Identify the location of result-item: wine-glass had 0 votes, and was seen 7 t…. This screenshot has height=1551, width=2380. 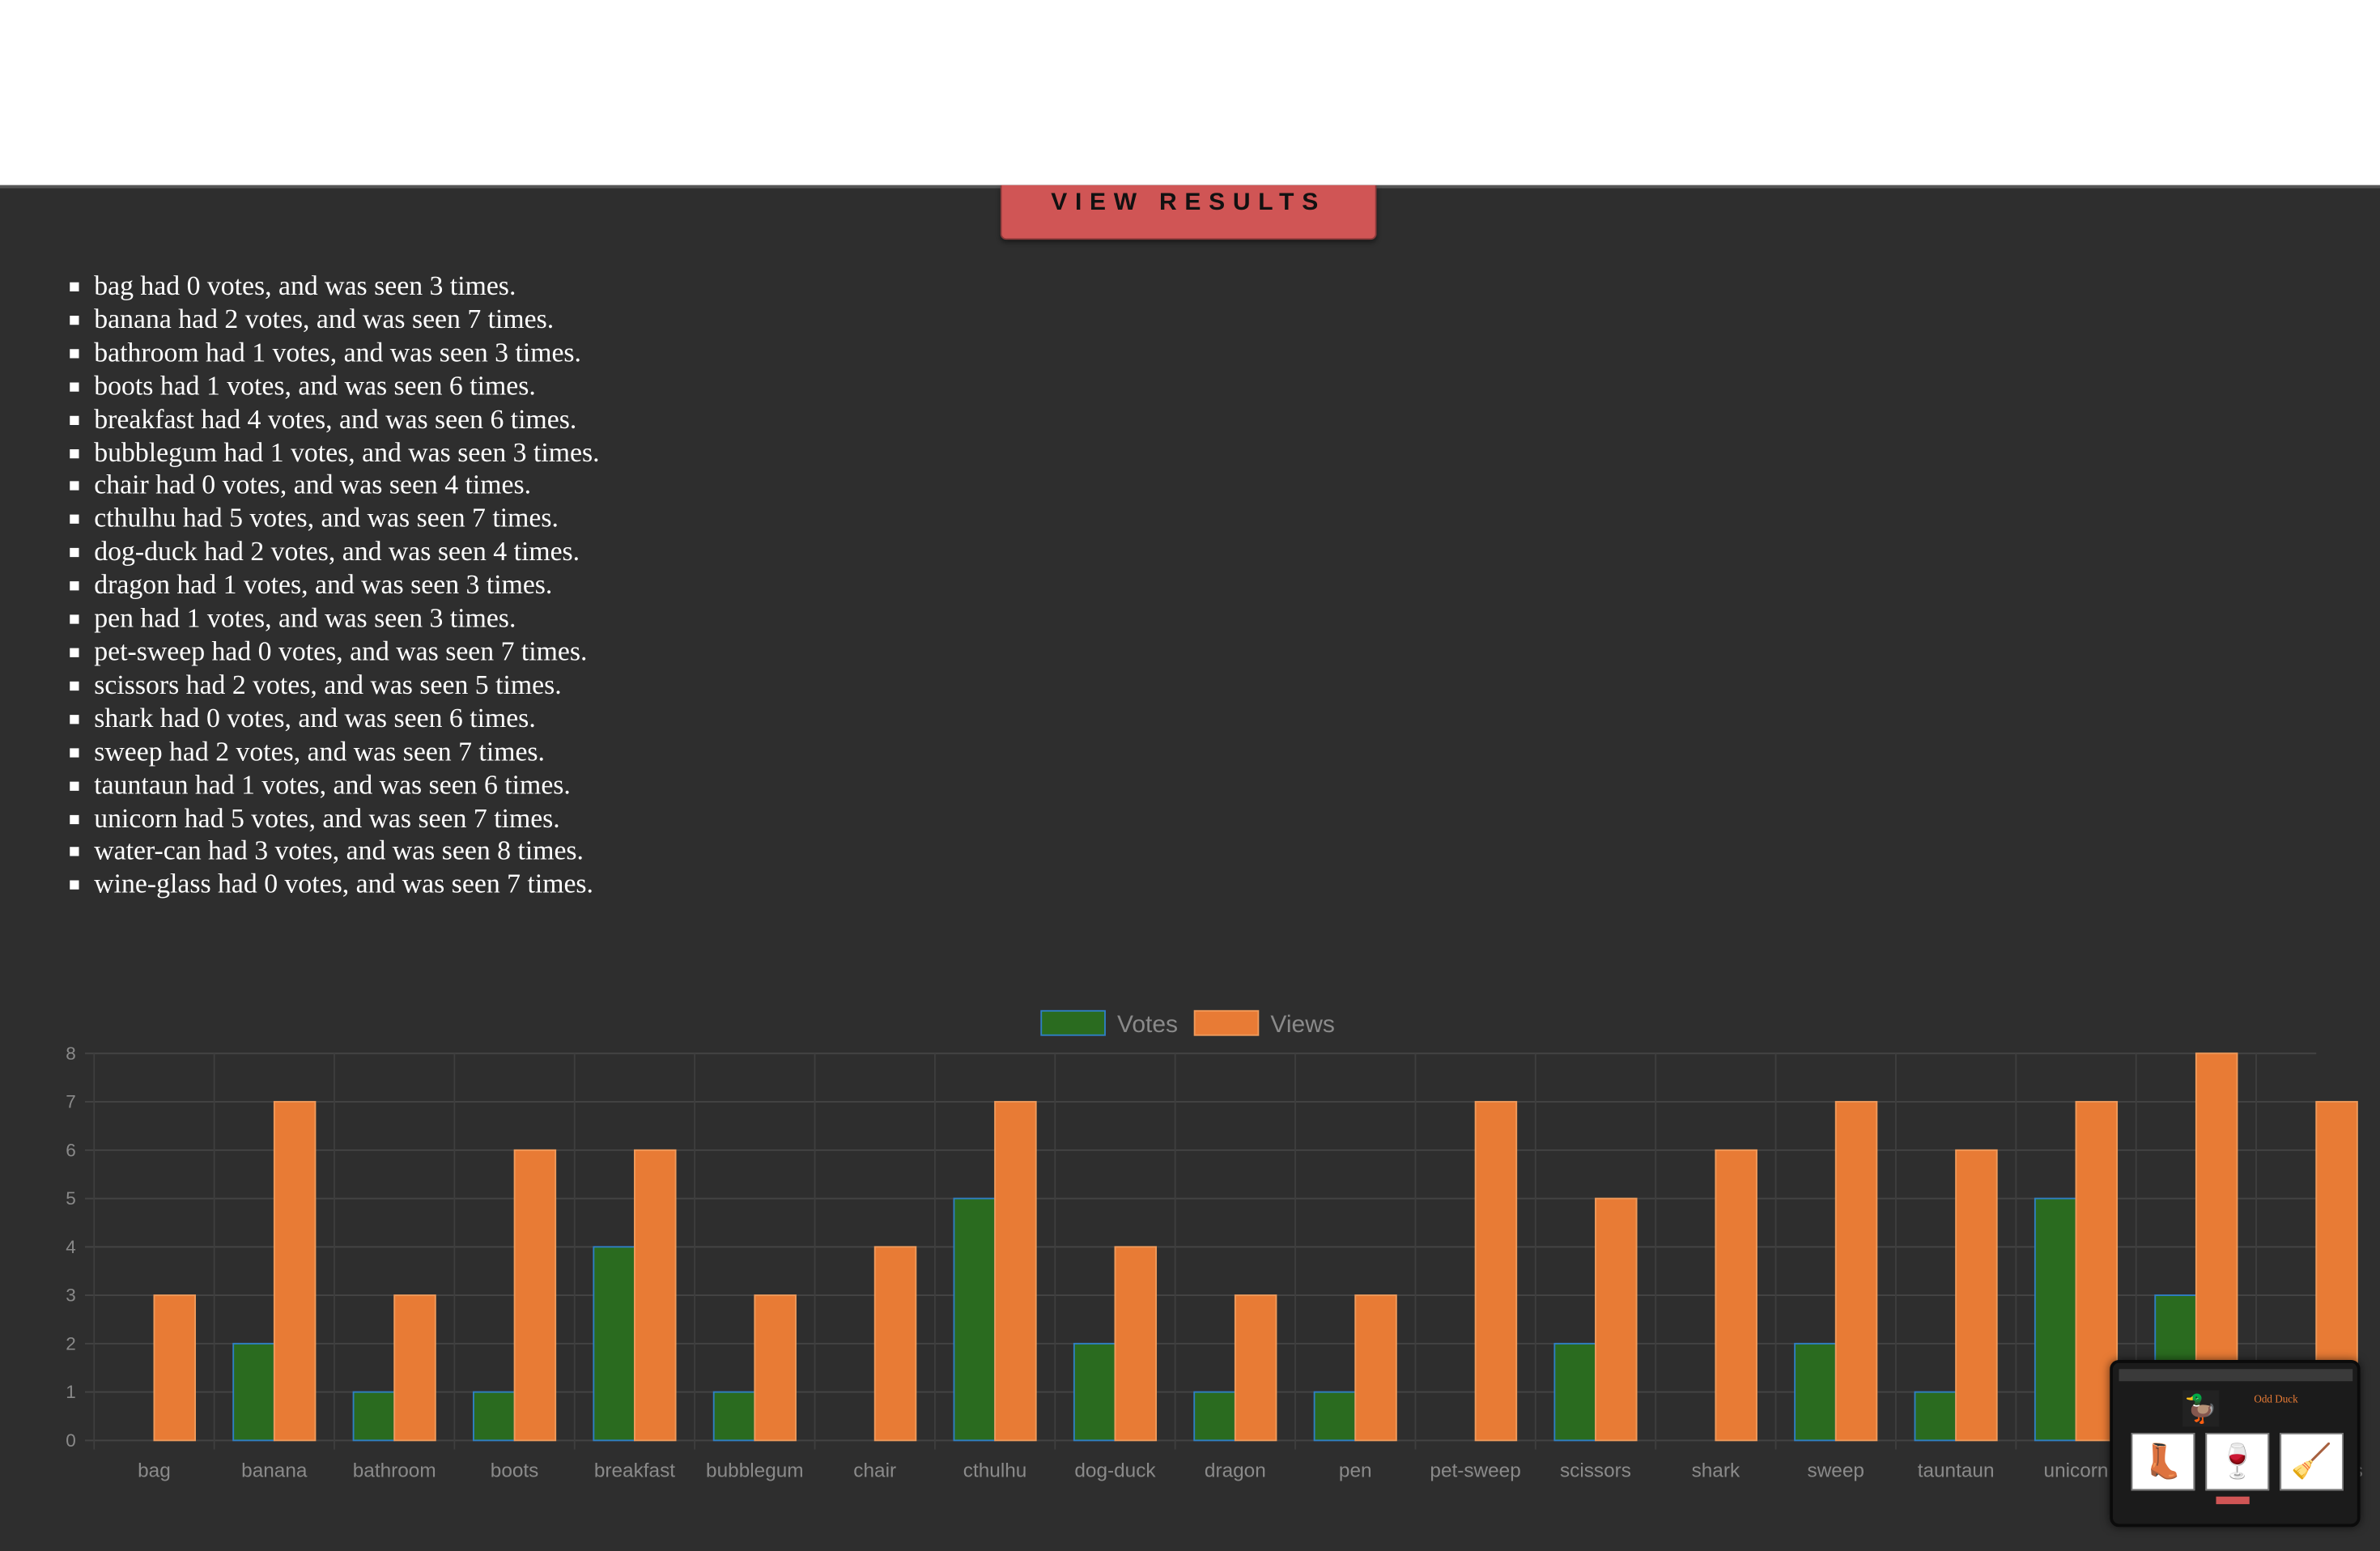
(335, 885).